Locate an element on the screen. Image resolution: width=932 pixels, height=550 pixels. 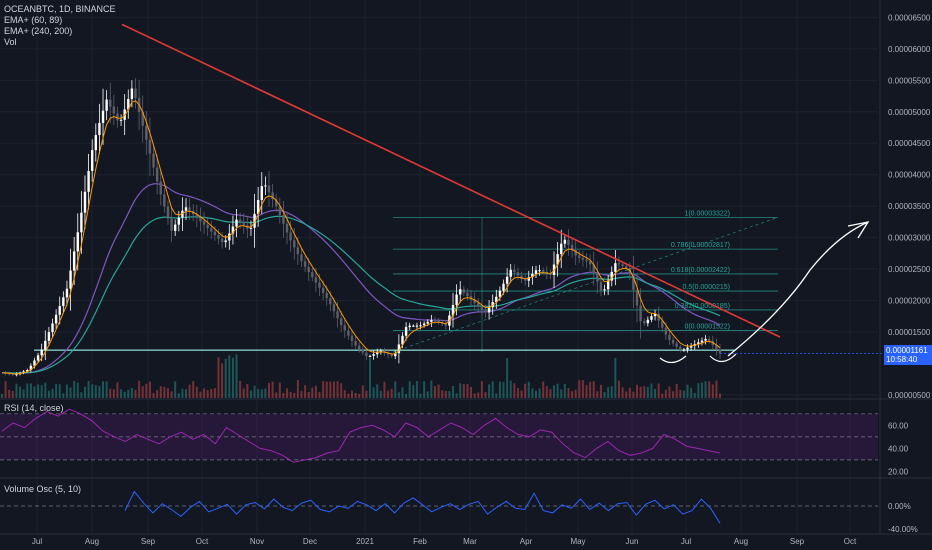
y-tick-label: 0.00006500 is located at coordinates (909, 17).